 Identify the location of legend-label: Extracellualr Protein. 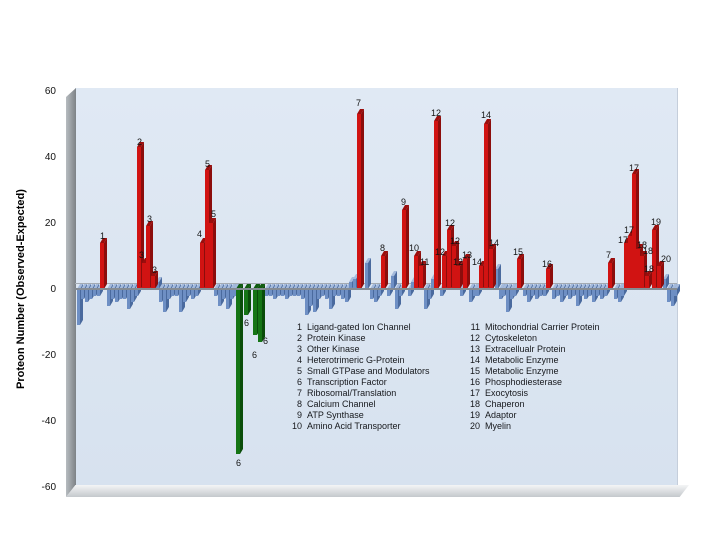
(525, 349).